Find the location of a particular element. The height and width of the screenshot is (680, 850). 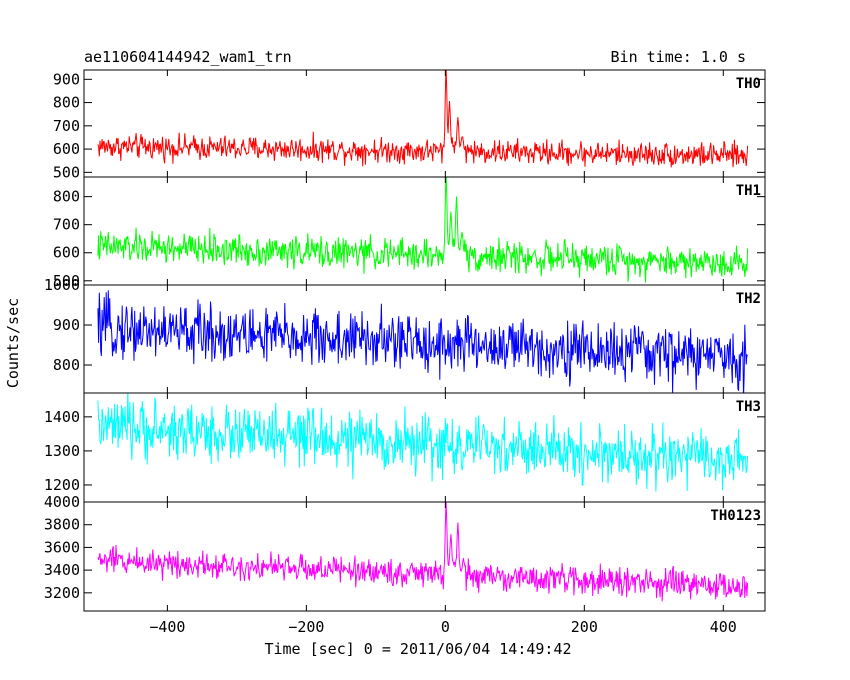

panel-th1: 500 600 700 800 TH1 is located at coordinates (409, 233).